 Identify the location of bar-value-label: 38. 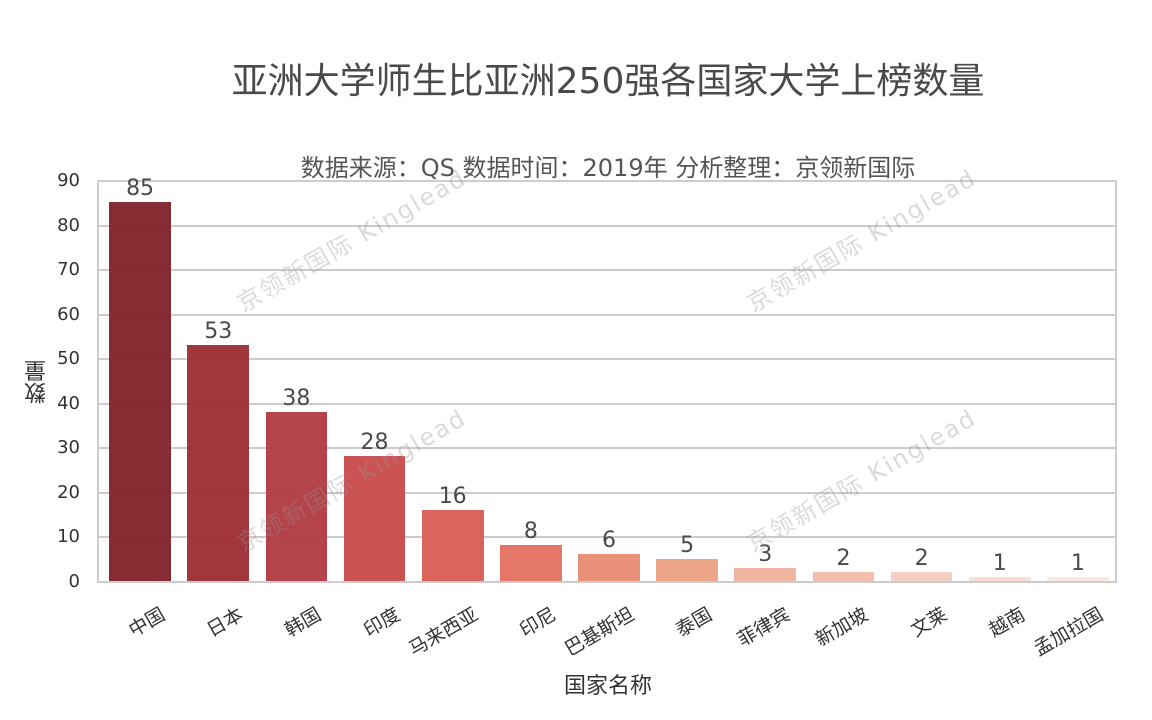
(296, 398).